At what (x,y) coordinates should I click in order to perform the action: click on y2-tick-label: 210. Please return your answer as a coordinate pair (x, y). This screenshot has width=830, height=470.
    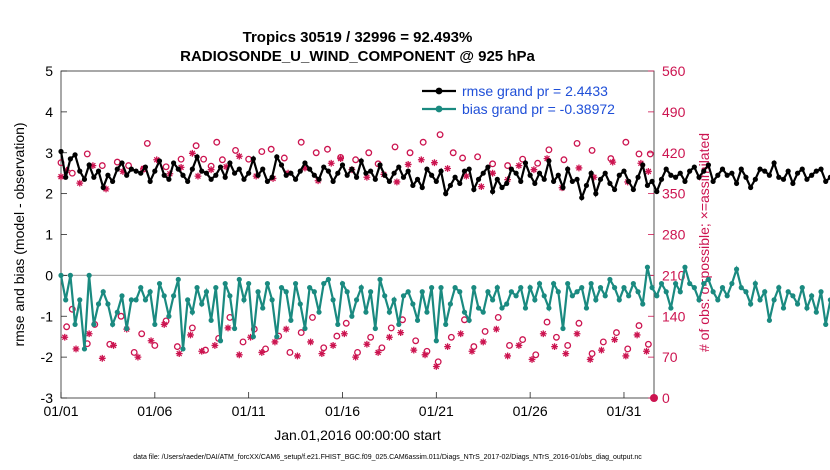
    Looking at the image, I should click on (674, 275).